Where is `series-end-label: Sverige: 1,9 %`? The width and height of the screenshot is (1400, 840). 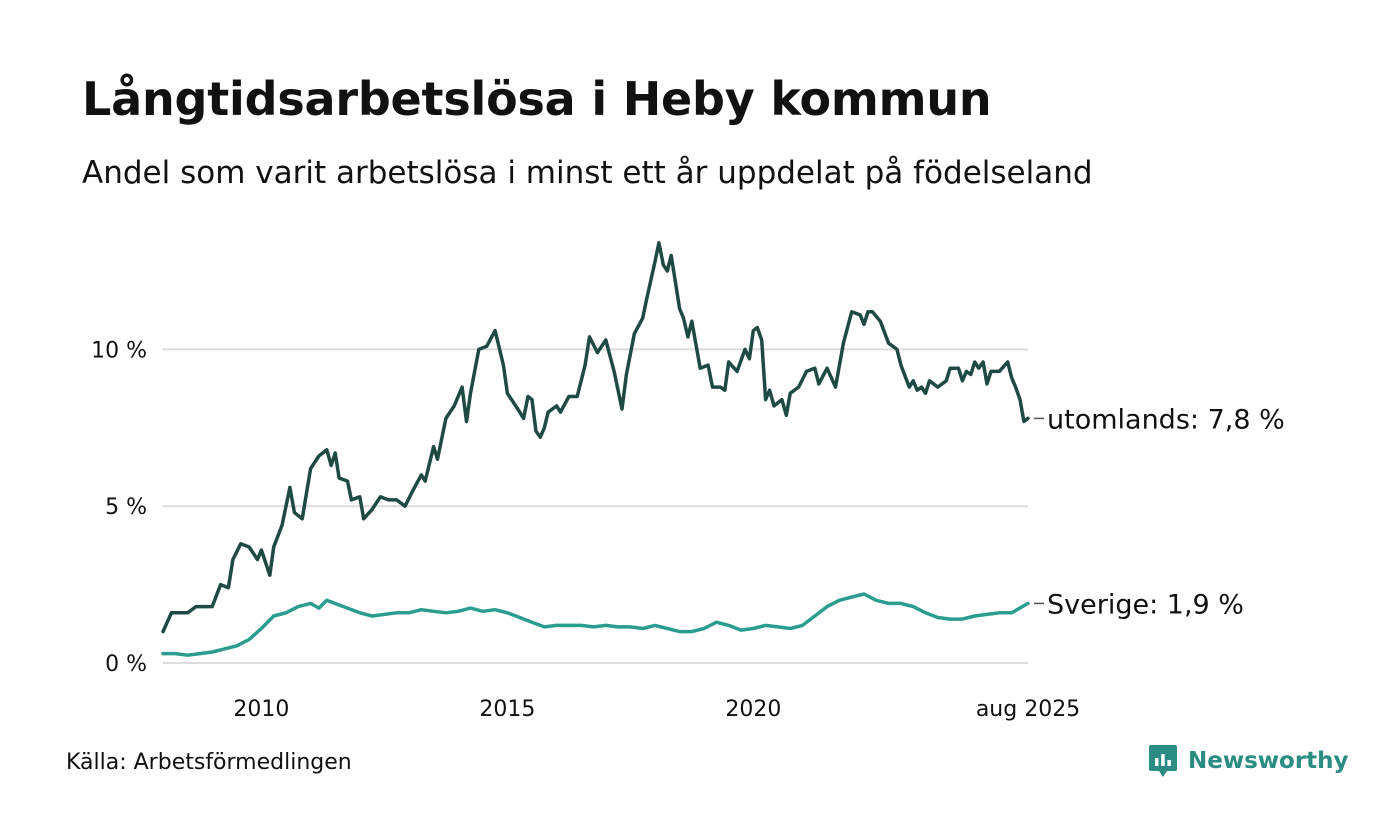
series-end-label: Sverige: 1,9 % is located at coordinates (1145, 604).